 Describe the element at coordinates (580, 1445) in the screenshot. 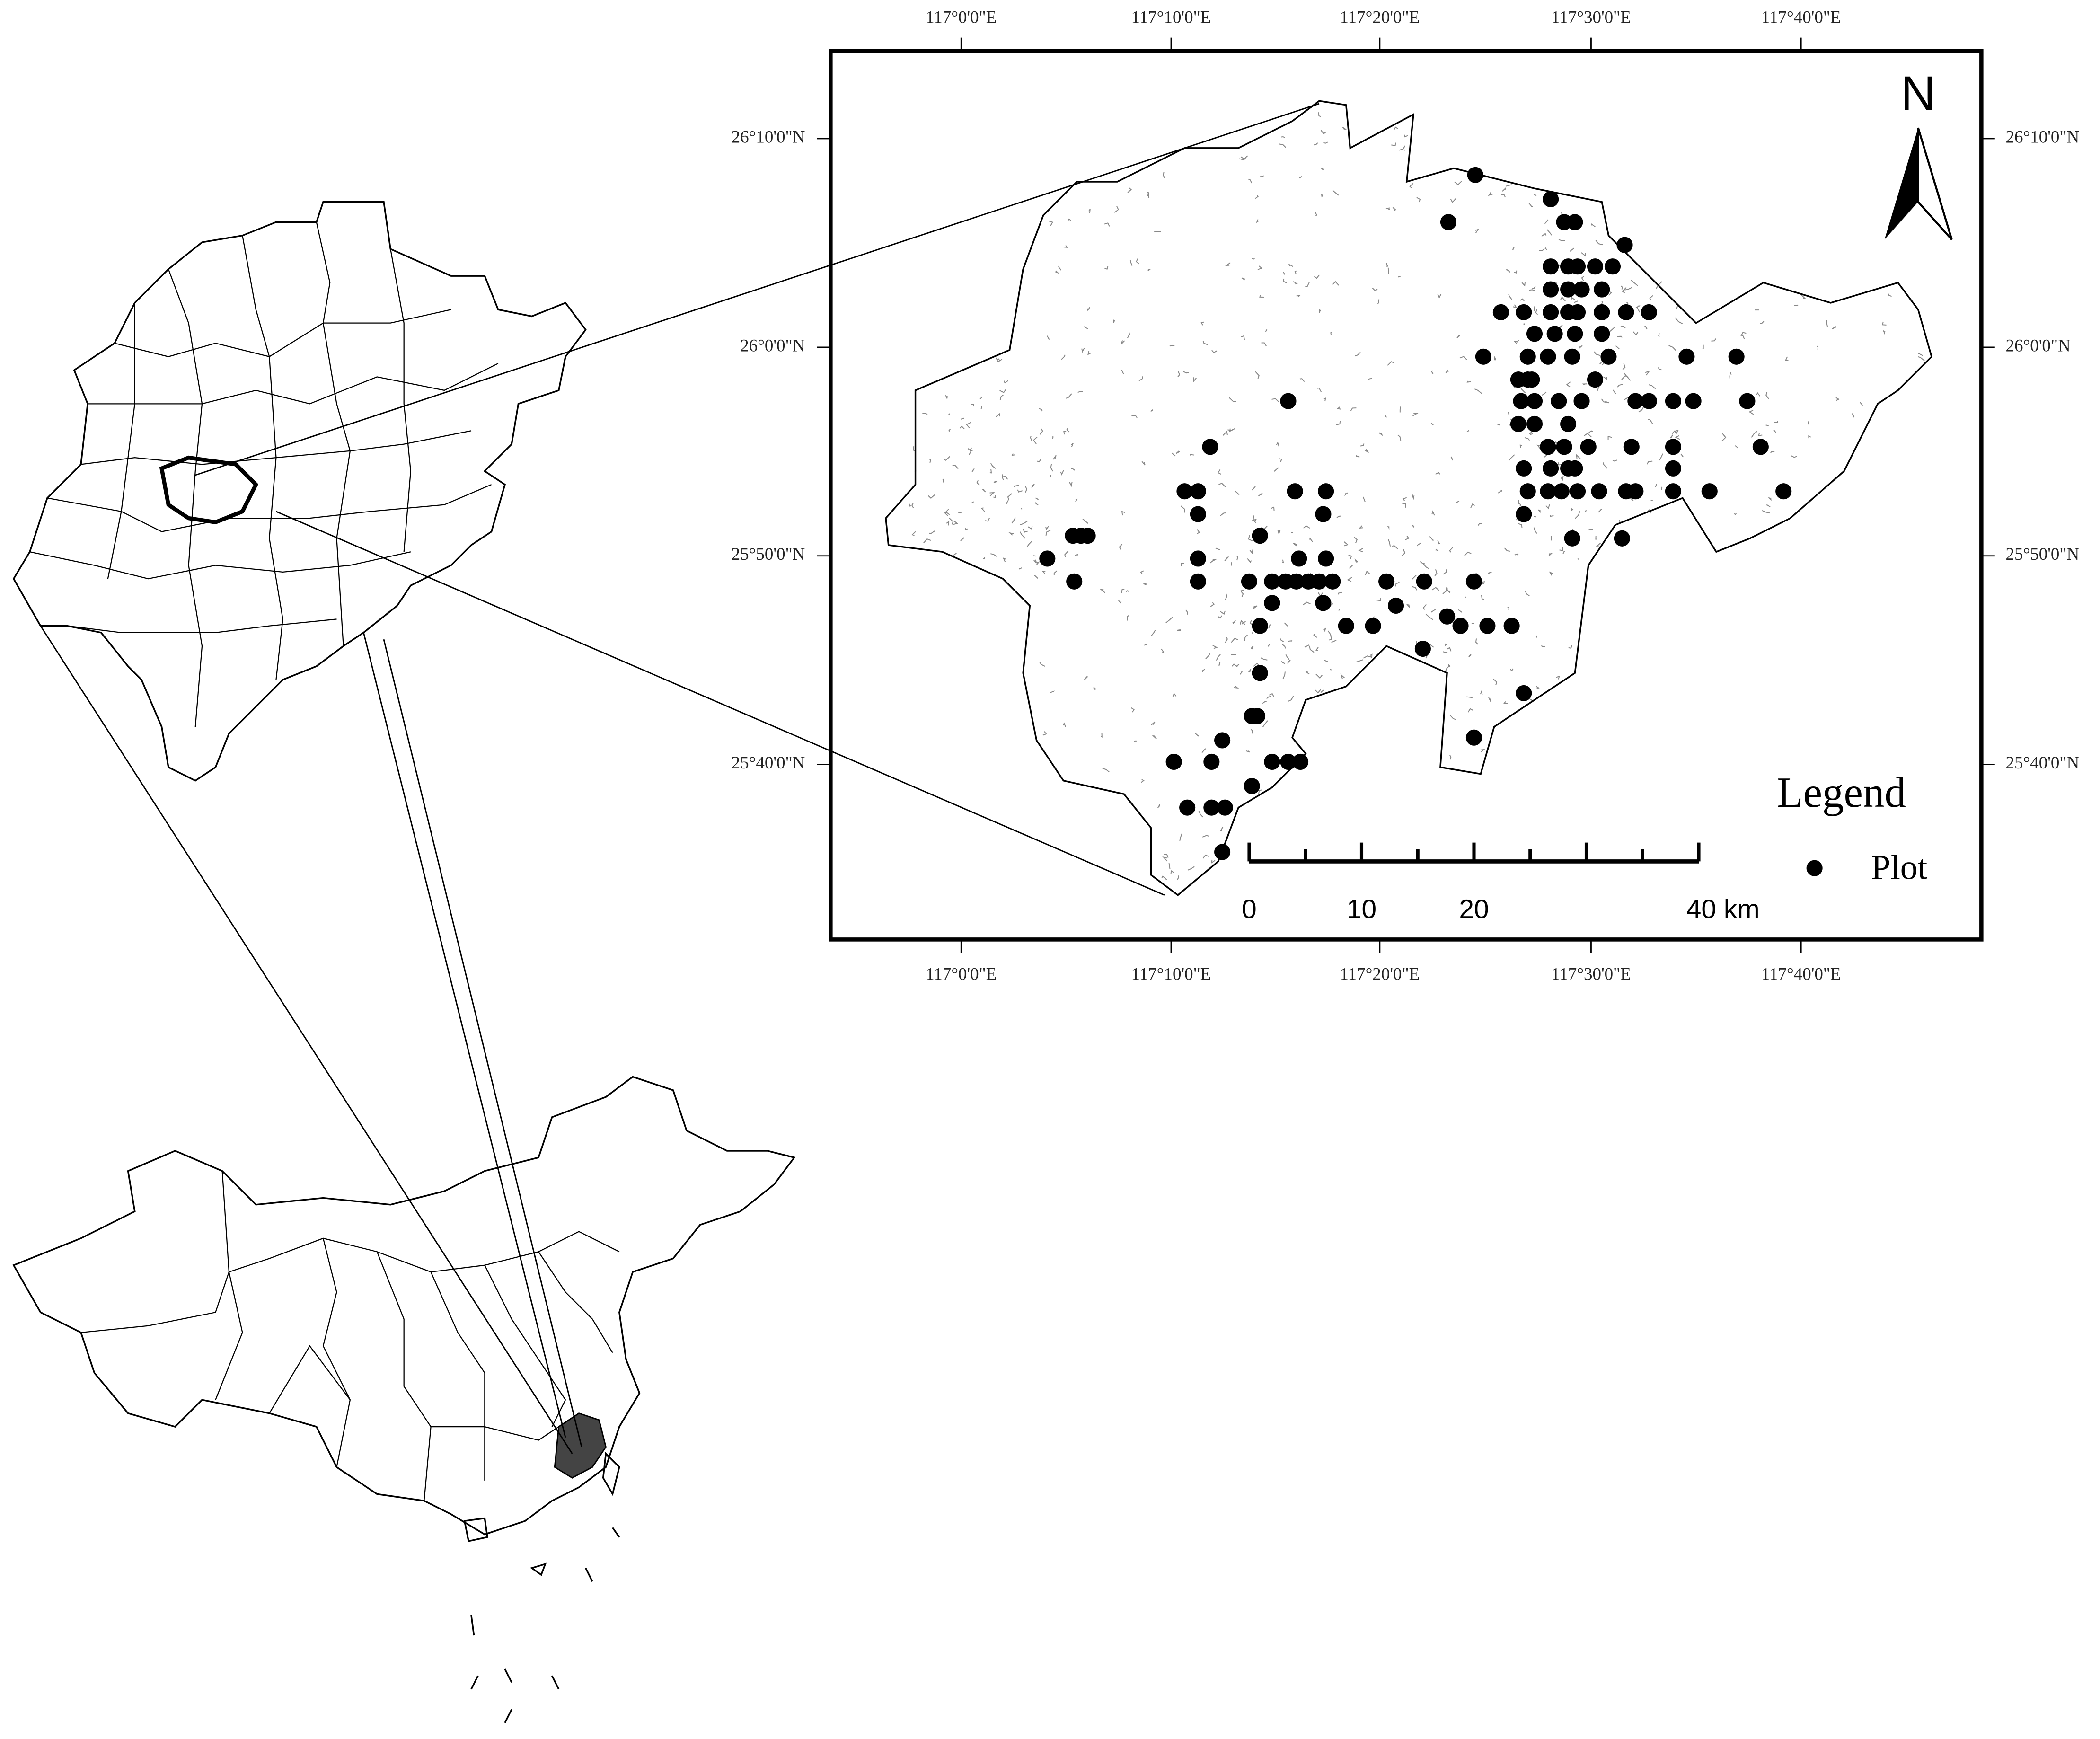

I see `fujian-filled` at that location.